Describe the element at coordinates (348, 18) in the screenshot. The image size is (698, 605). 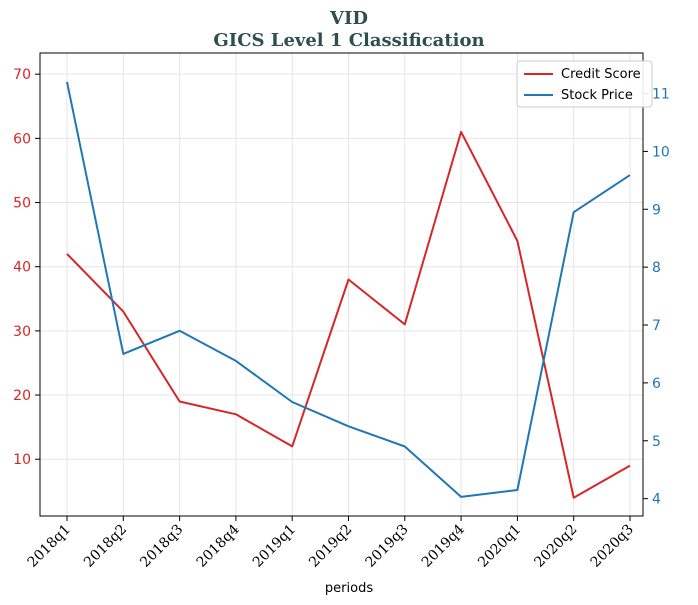
I see `chart-title: VID` at that location.